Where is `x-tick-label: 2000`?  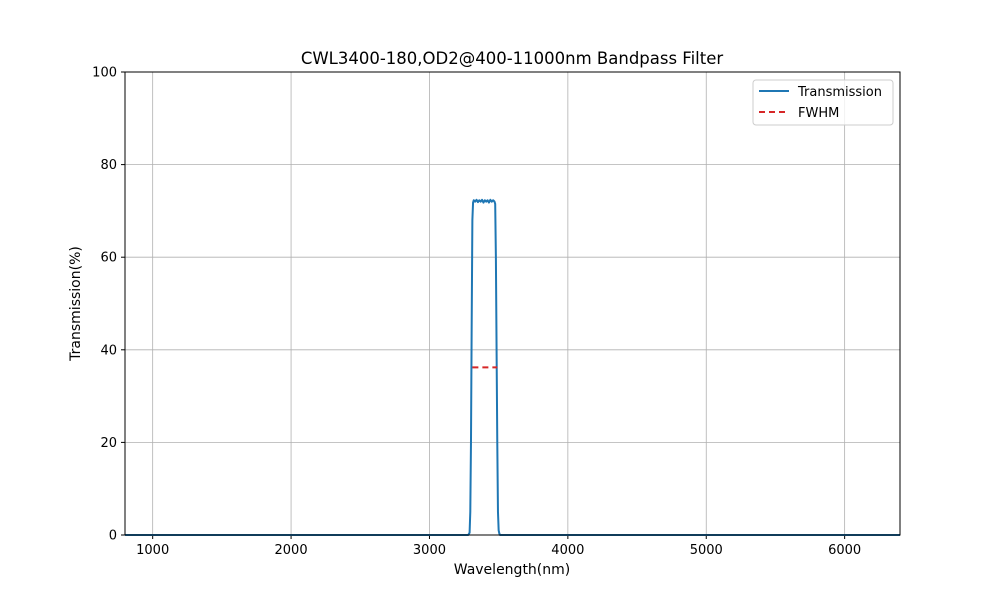
x-tick-label: 2000 is located at coordinates (291, 550).